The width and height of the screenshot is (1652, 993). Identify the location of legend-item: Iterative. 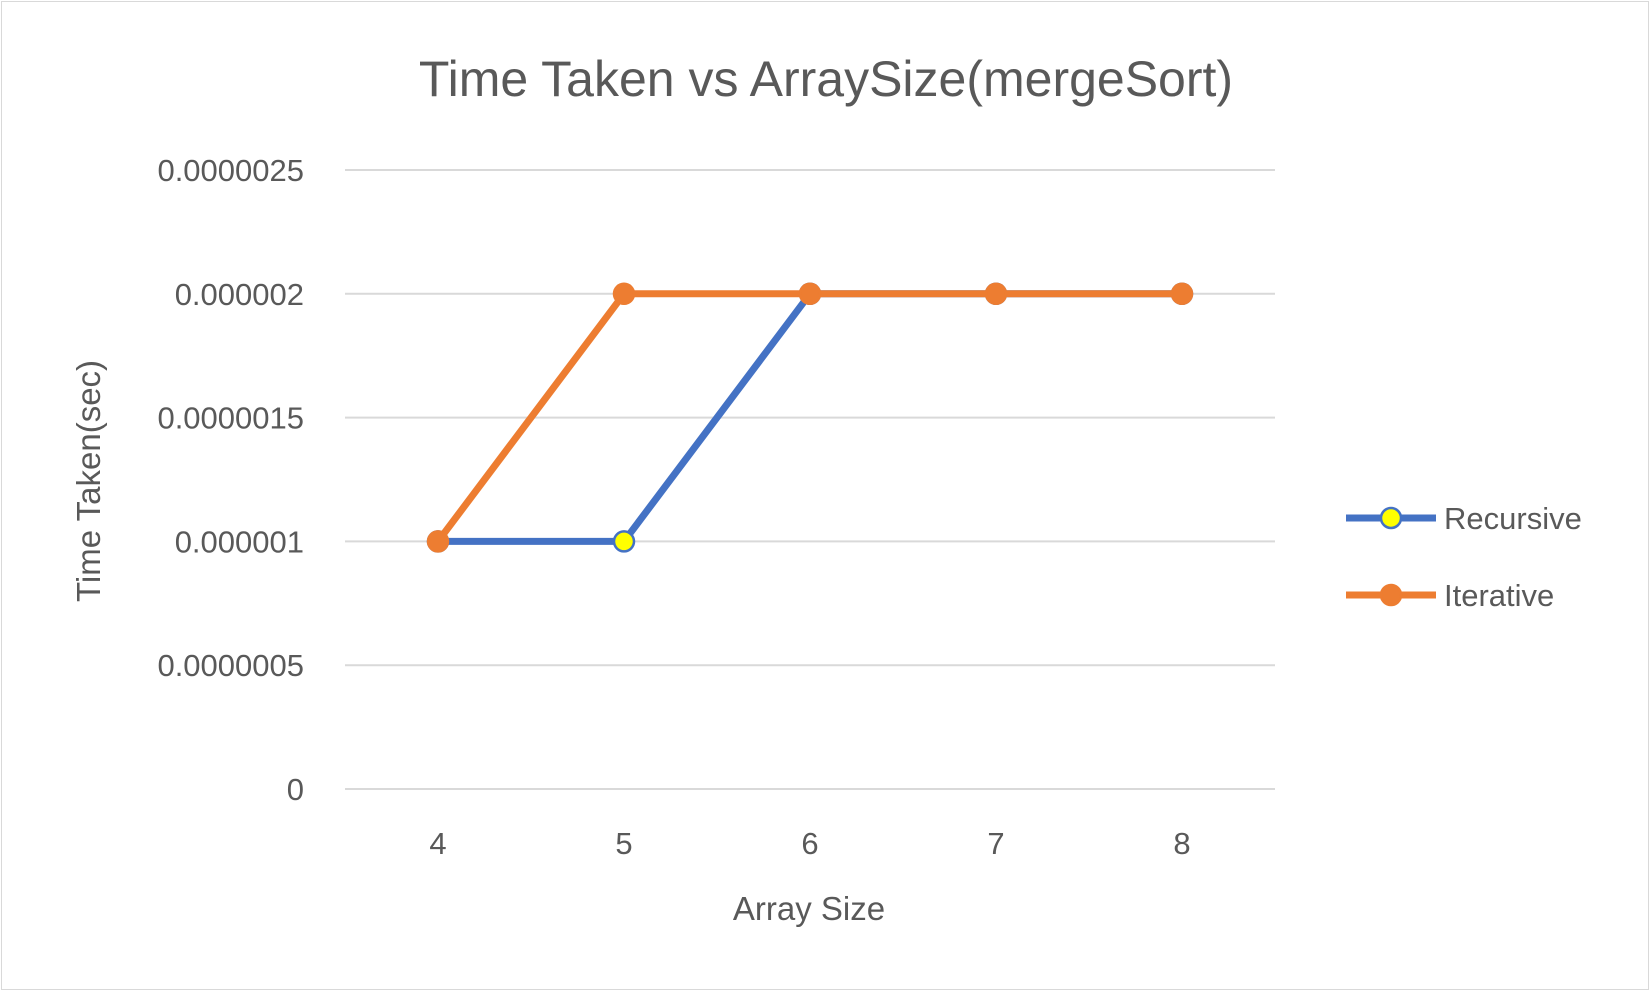
(1450, 595).